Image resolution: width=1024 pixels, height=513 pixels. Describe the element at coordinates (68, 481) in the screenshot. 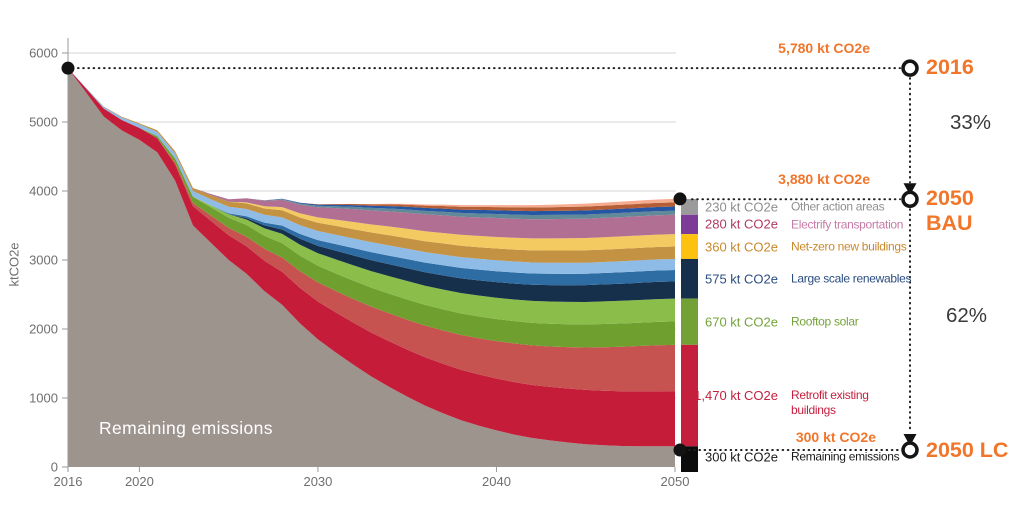

I see `x-tick-label: 2016` at that location.